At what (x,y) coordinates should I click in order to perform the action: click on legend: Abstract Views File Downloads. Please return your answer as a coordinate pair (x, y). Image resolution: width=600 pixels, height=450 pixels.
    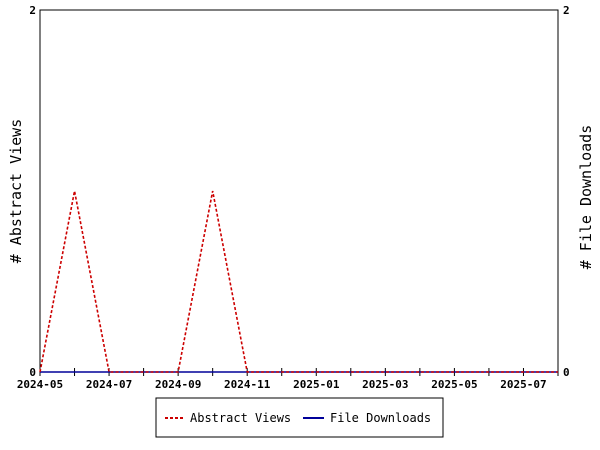
    Looking at the image, I should click on (299, 417).